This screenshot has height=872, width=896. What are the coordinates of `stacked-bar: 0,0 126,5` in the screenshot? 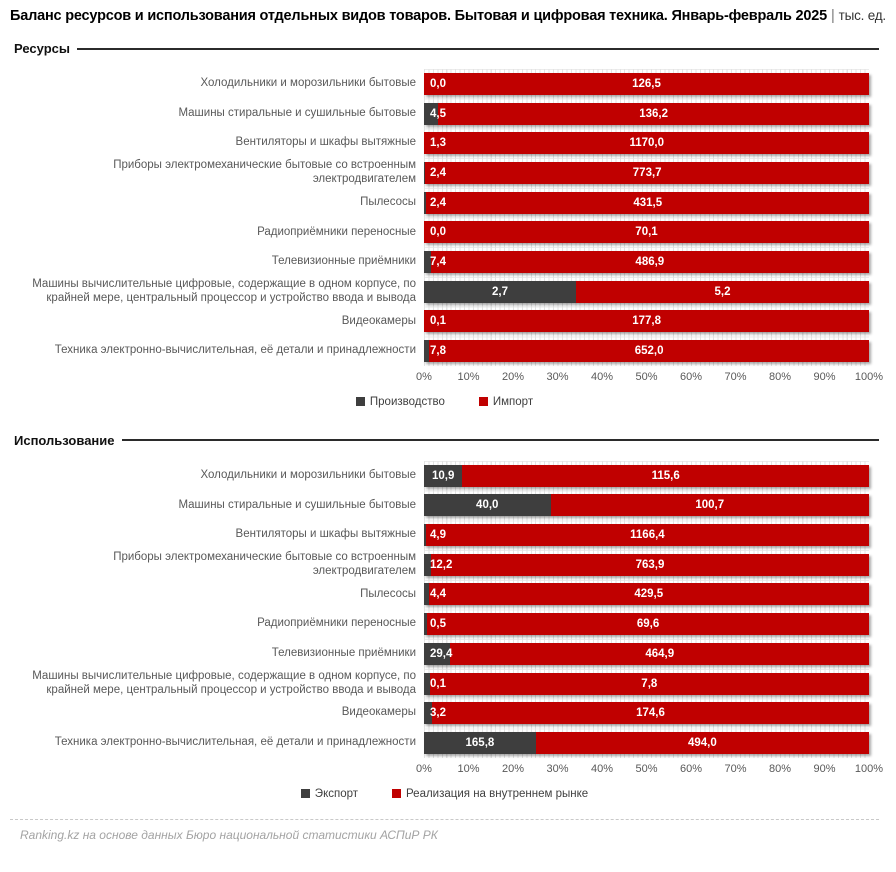 It's located at (646, 83).